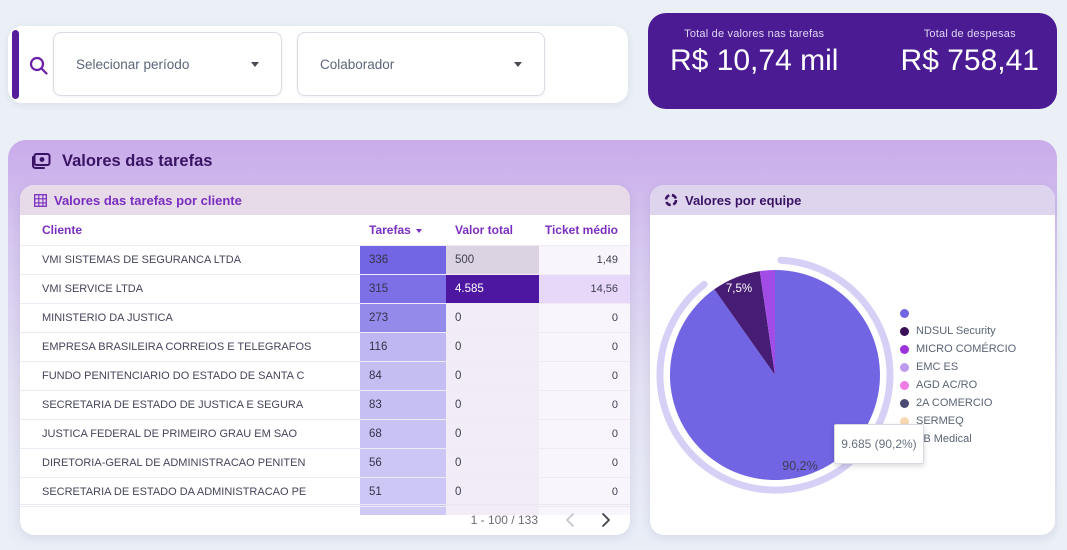 The width and height of the screenshot is (1067, 550). Describe the element at coordinates (403, 376) in the screenshot. I see `value-cell: 84` at that location.